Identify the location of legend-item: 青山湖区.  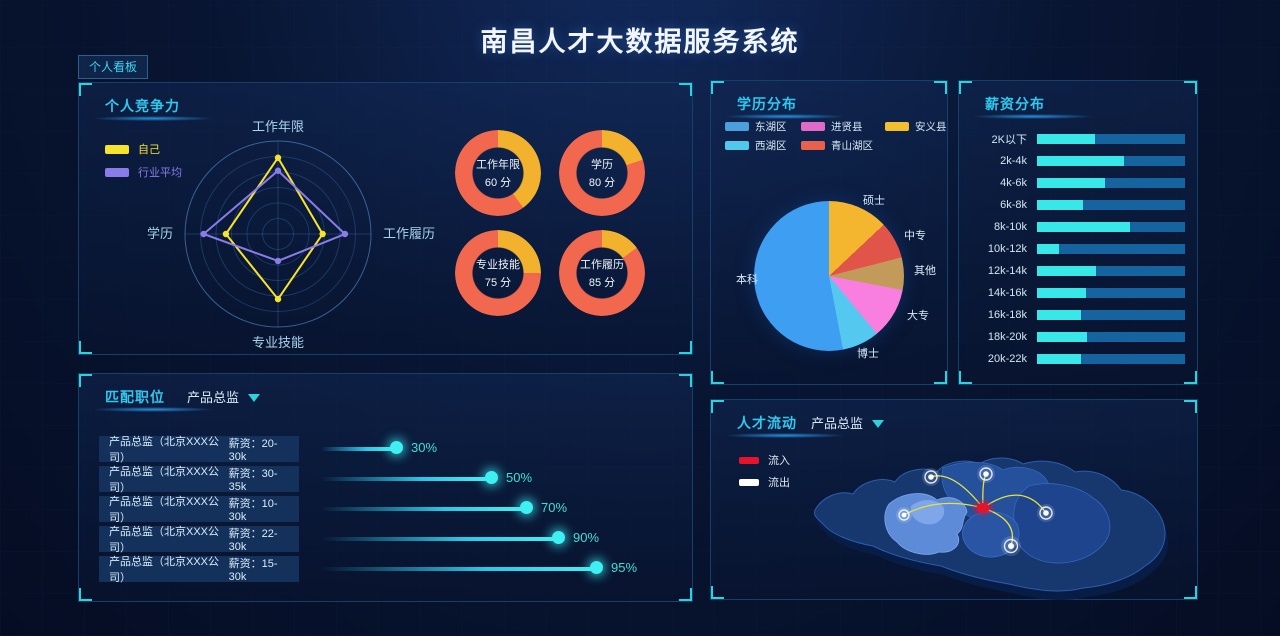
(843, 145).